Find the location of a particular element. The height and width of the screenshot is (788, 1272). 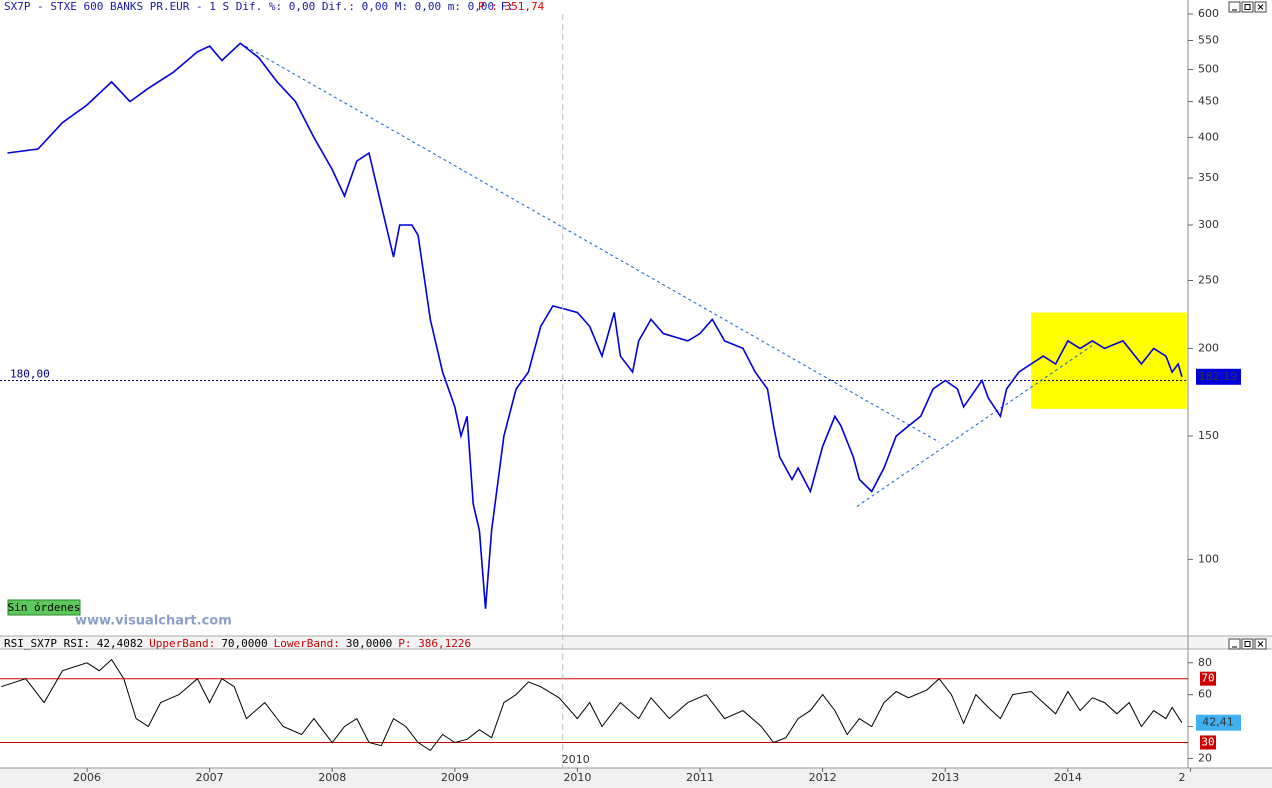

last-value-label: 182,19 is located at coordinates (1218, 376).